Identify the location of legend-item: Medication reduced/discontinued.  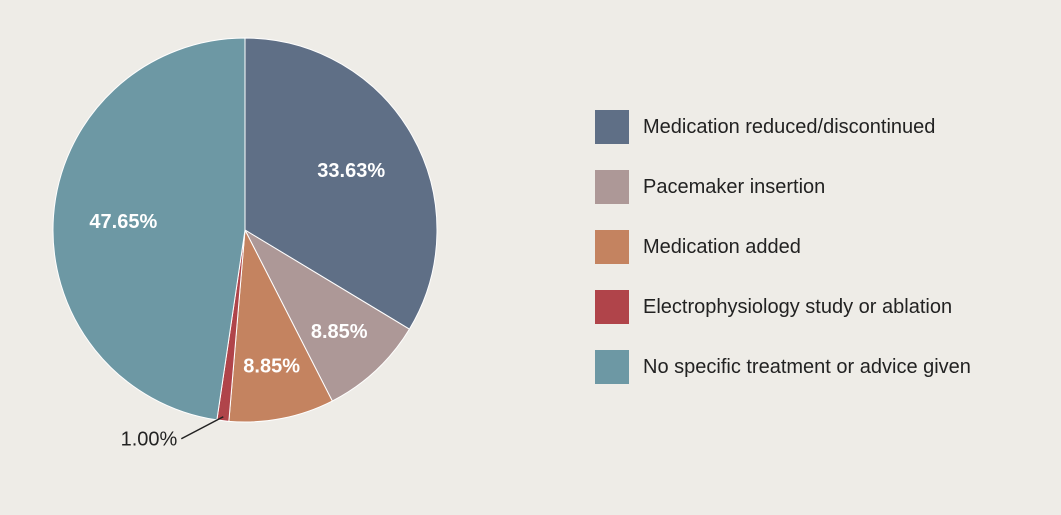
(783, 127).